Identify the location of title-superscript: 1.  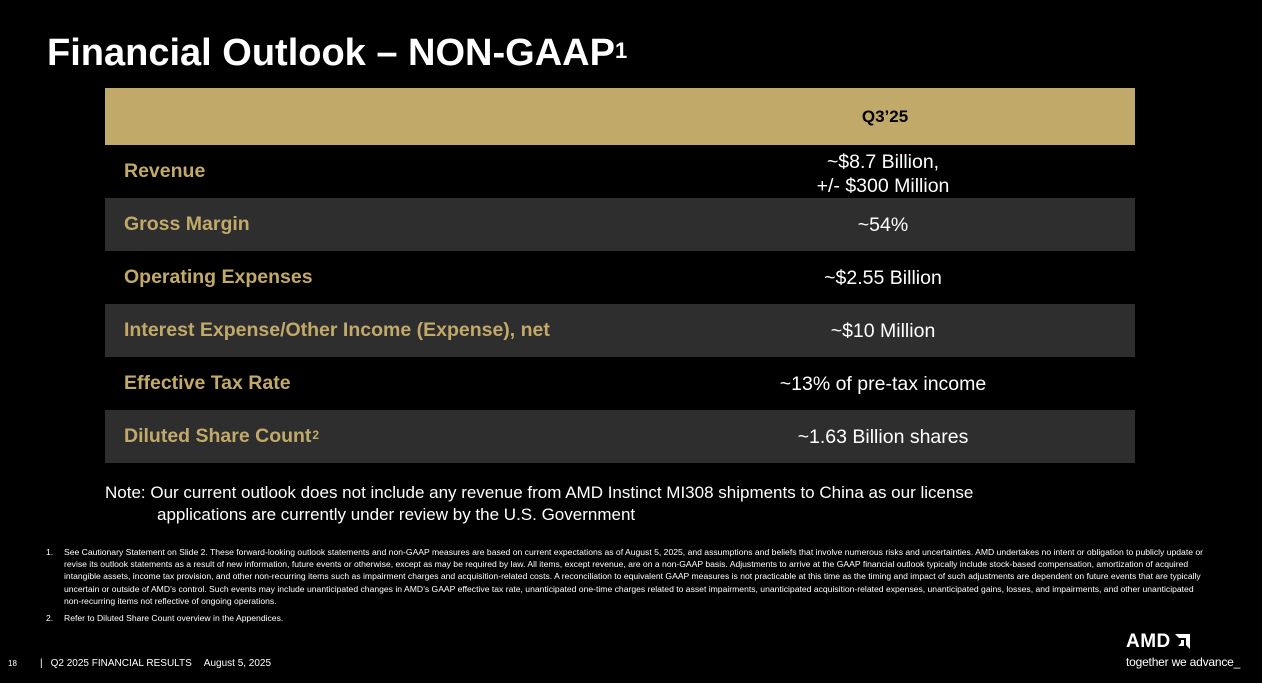
(621, 50).